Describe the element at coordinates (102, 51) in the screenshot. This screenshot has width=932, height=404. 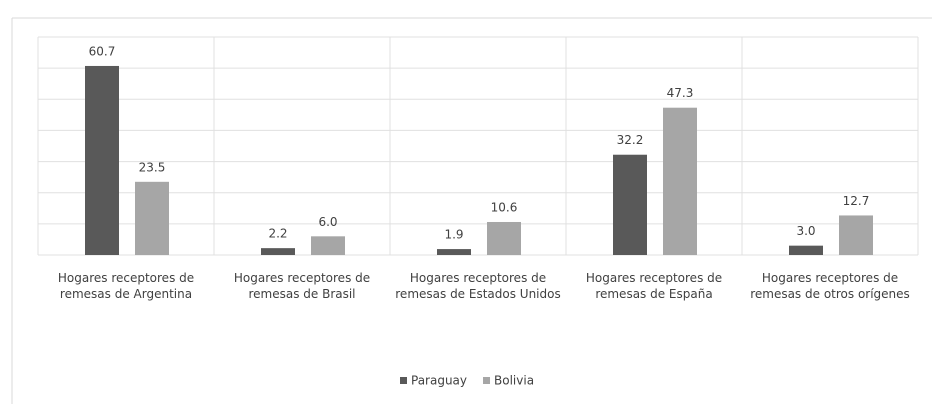
I see `data-label: 60.7` at that location.